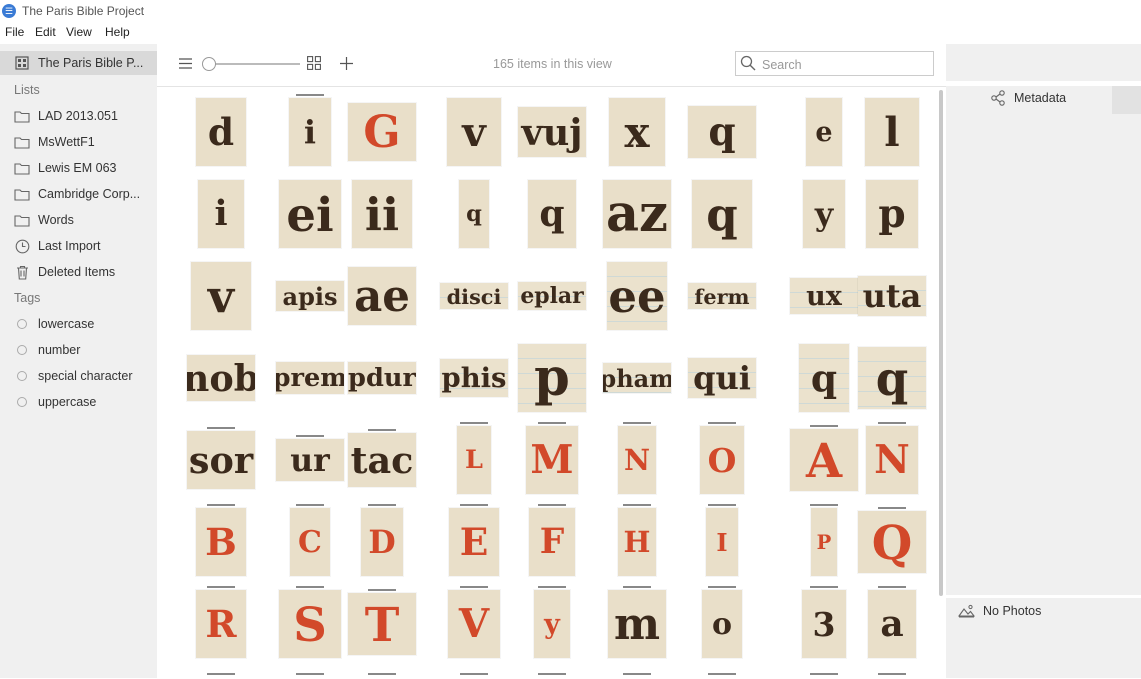 This screenshot has height=679, width=1141. What do you see at coordinates (185, 66) in the screenshot?
I see `list-view-icon` at bounding box center [185, 66].